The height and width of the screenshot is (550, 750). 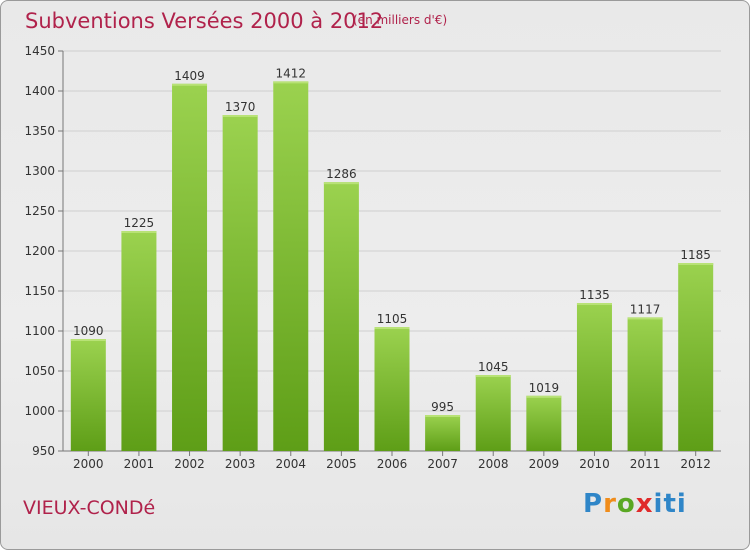 I want to click on data-label-2006: 1105, so click(x=392, y=319).